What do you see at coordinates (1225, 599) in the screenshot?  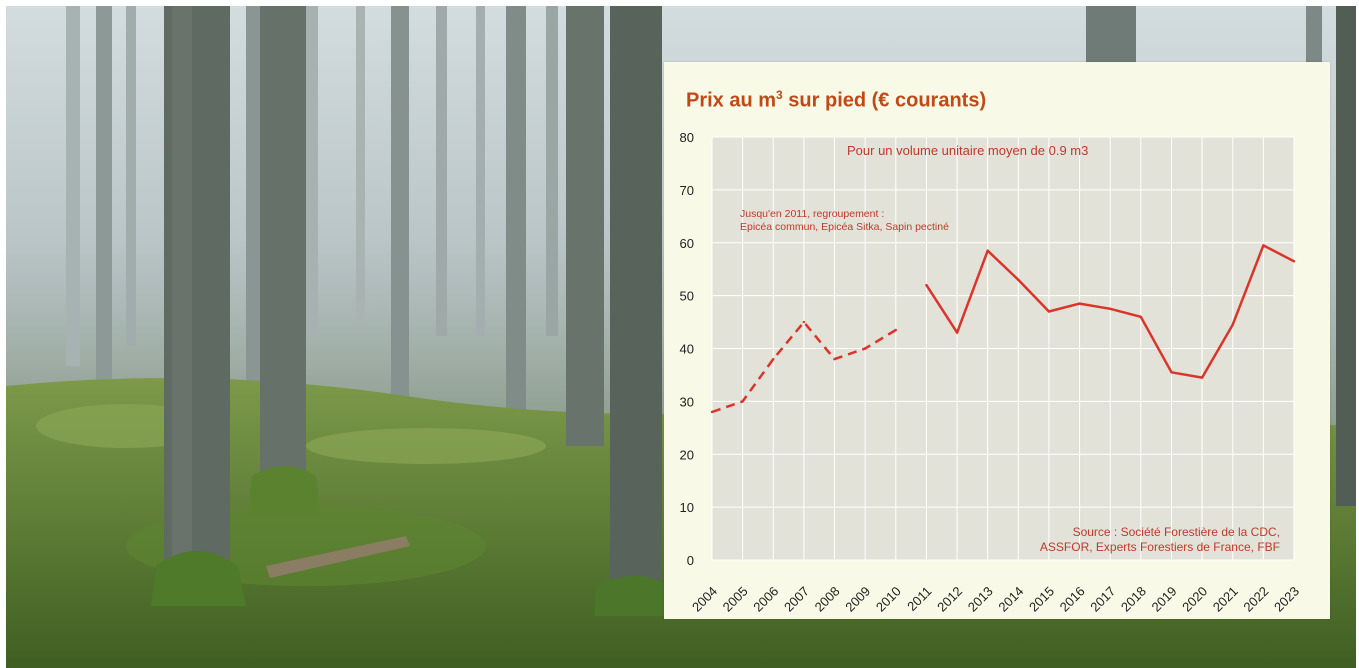 I see `x-tick-label: 2021` at bounding box center [1225, 599].